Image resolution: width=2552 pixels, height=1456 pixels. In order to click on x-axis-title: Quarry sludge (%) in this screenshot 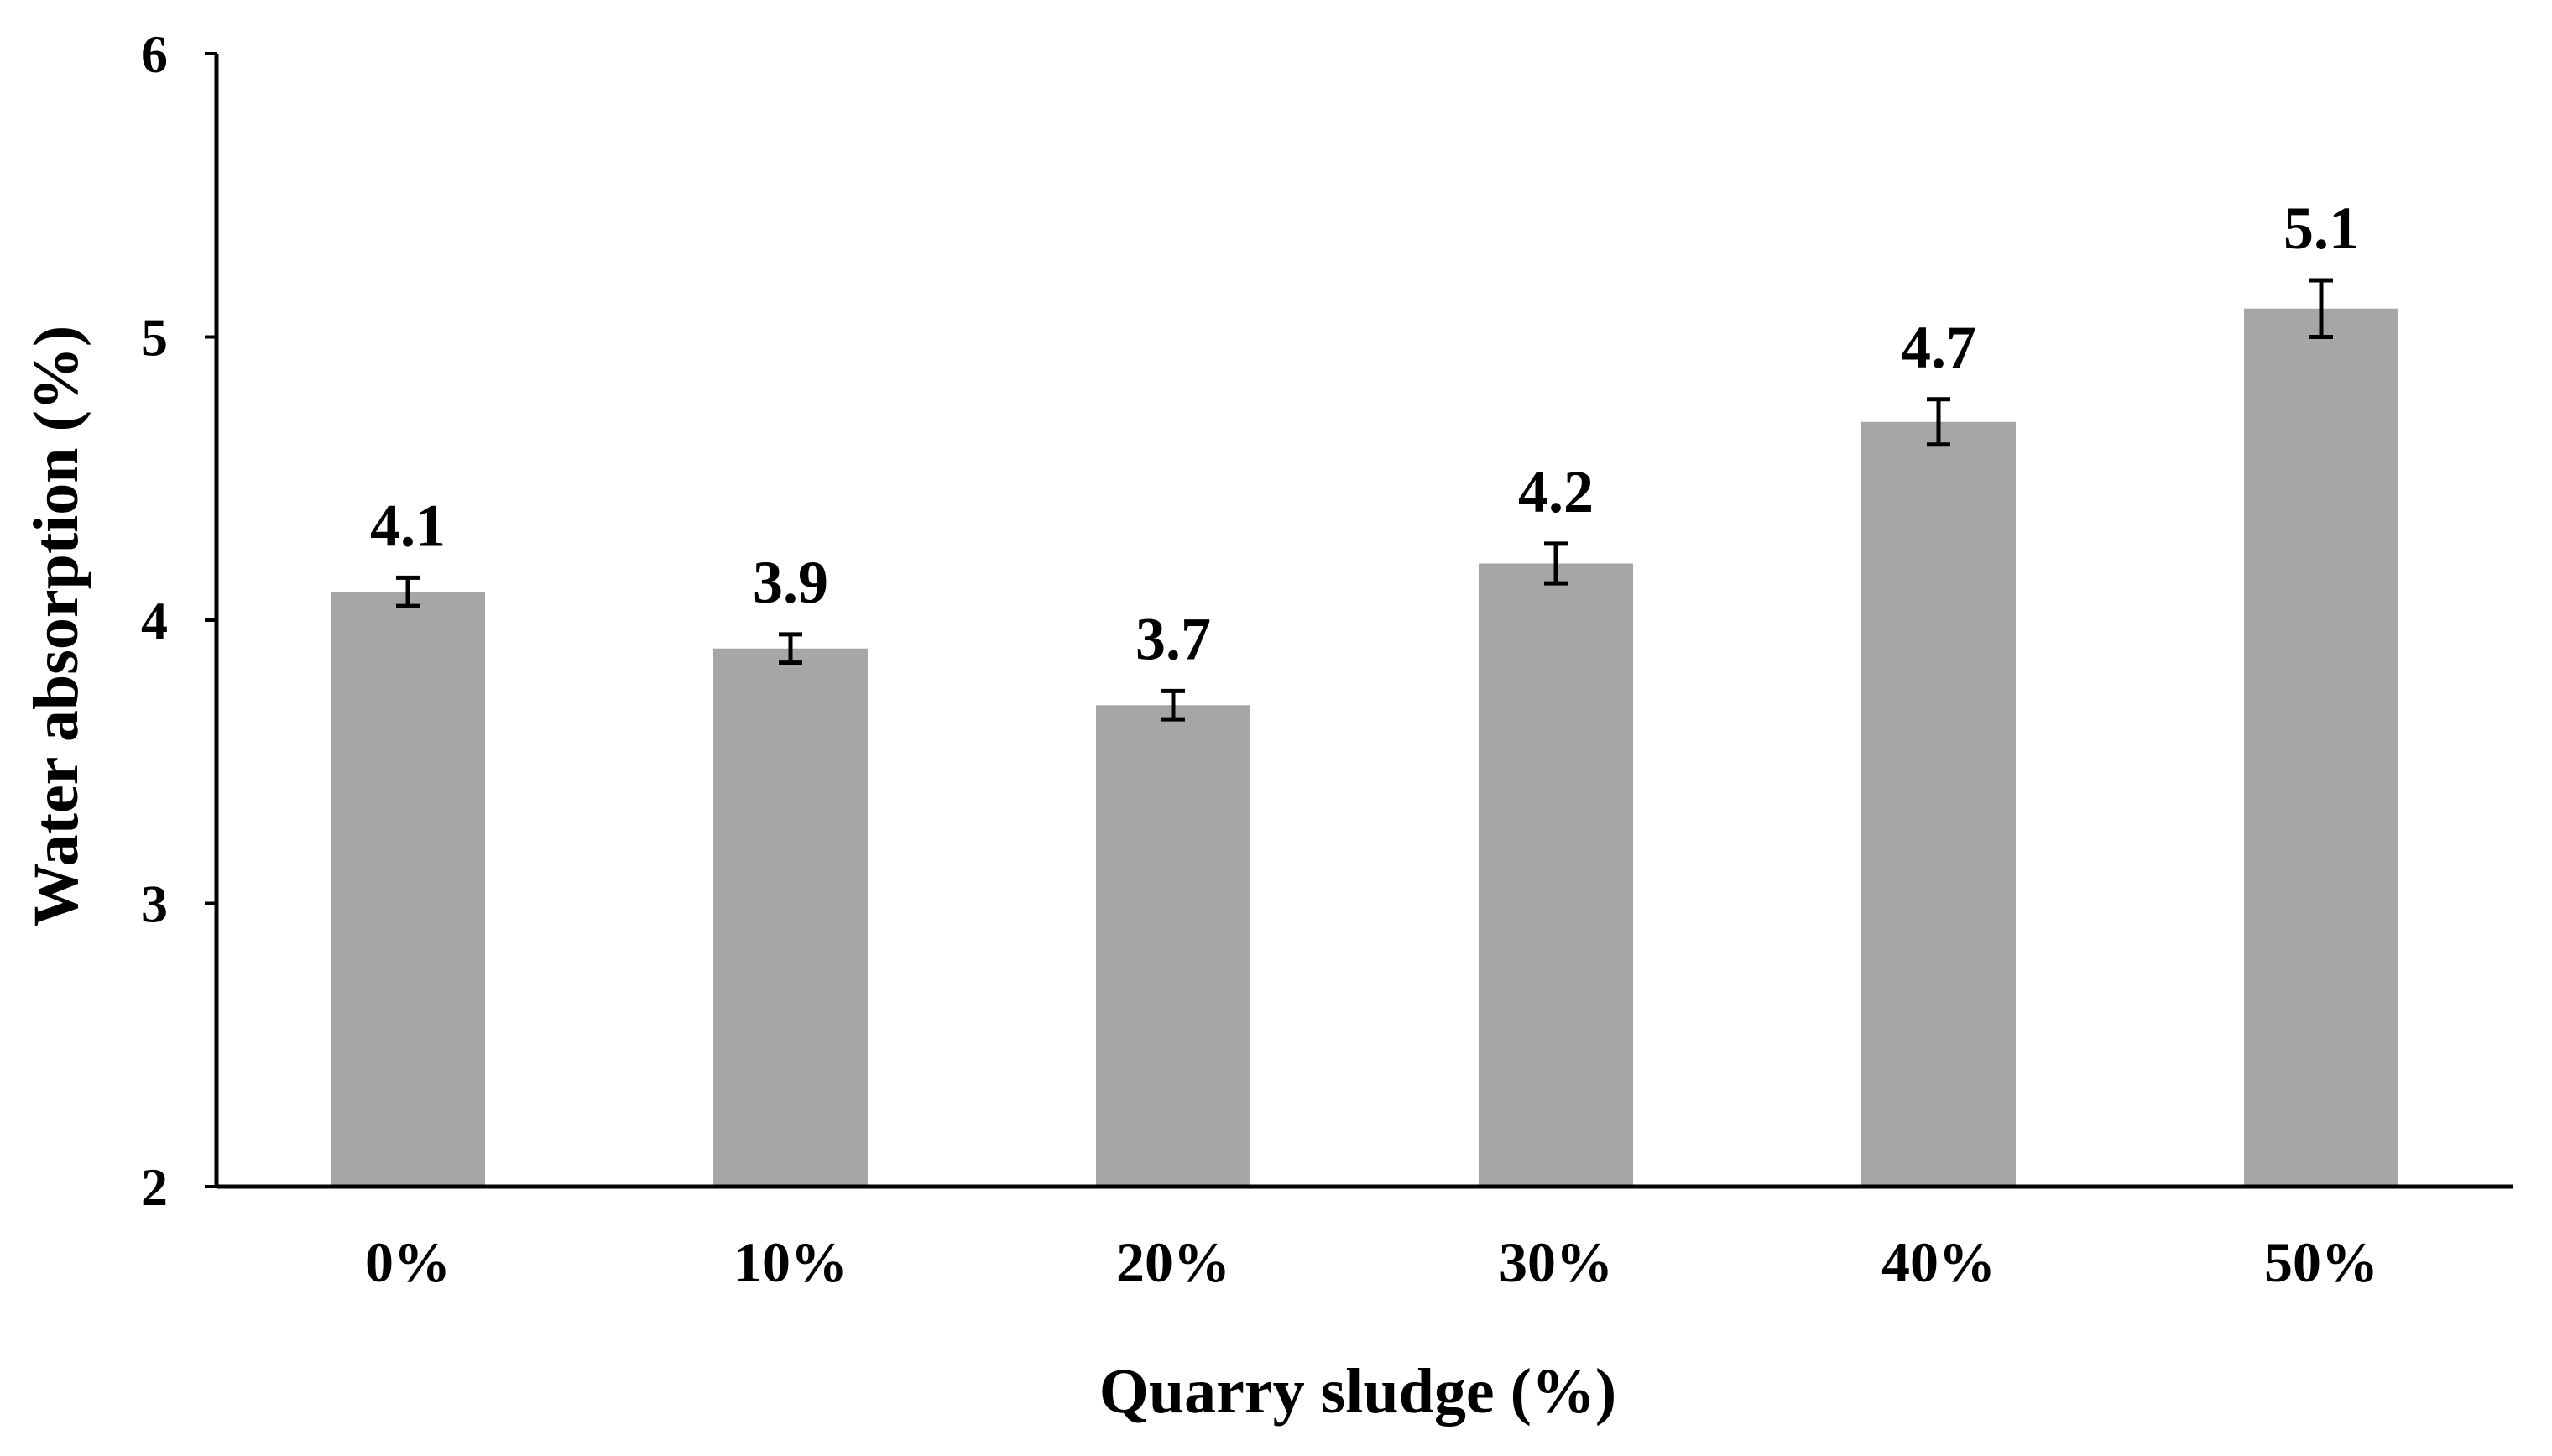, I will do `click(1357, 1391)`.